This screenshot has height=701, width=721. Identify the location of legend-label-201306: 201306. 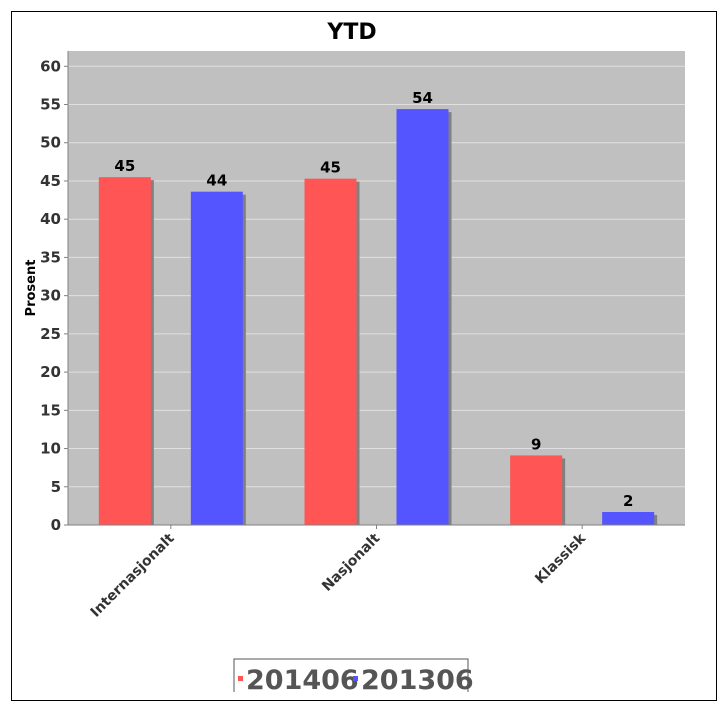
(417, 678).